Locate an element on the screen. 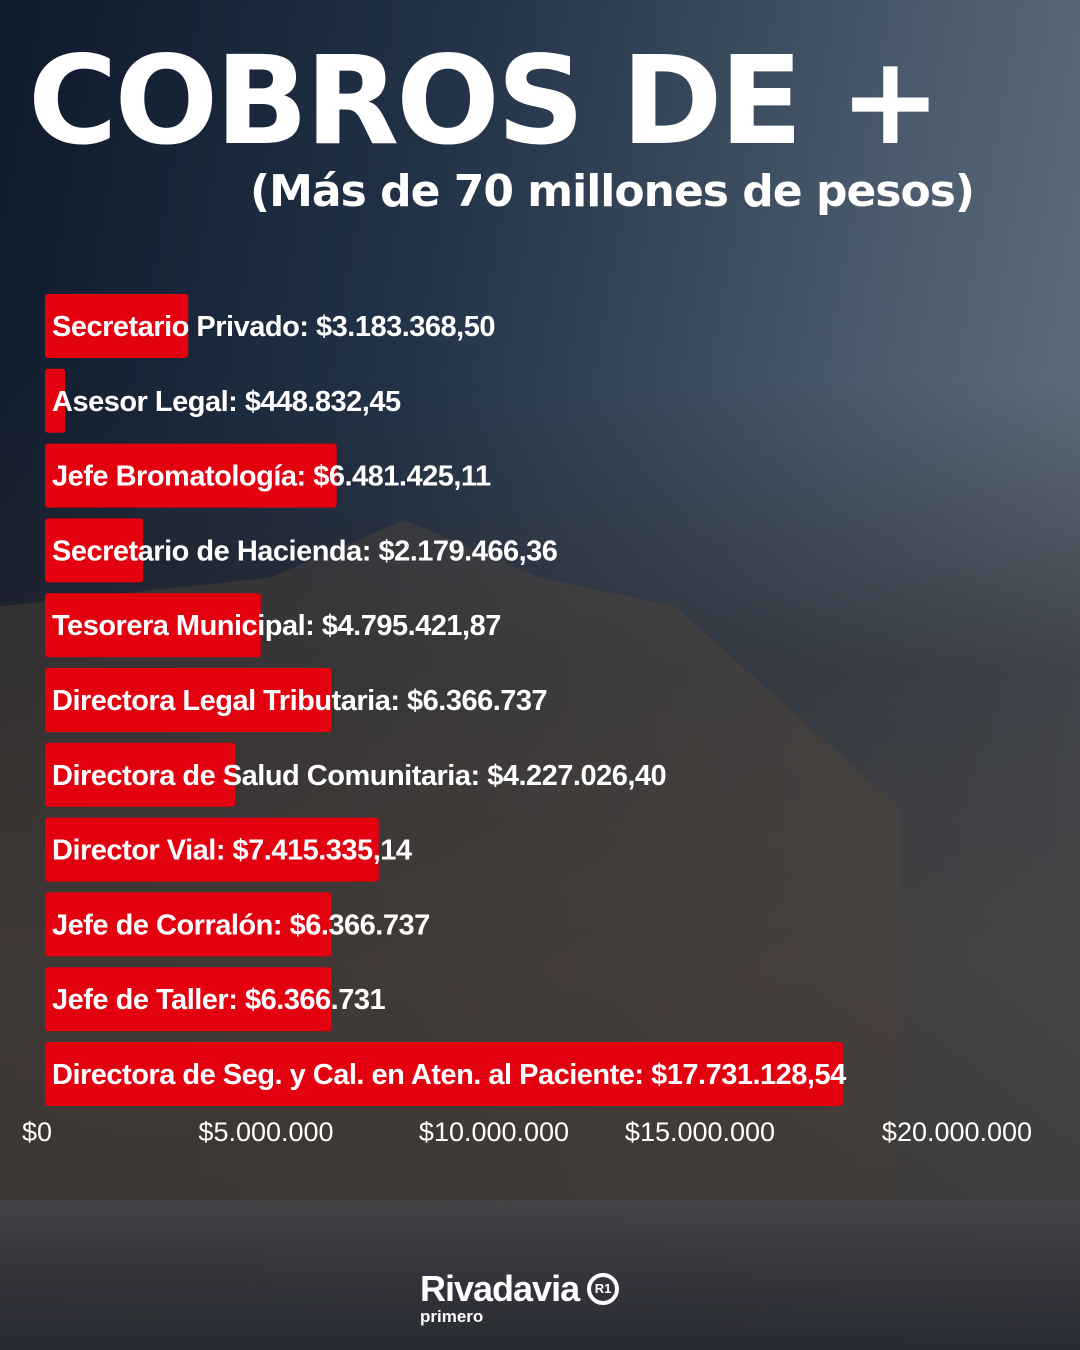 The width and height of the screenshot is (1080, 1350). category-label: Jefe de Corralón: is located at coordinates (171, 925).